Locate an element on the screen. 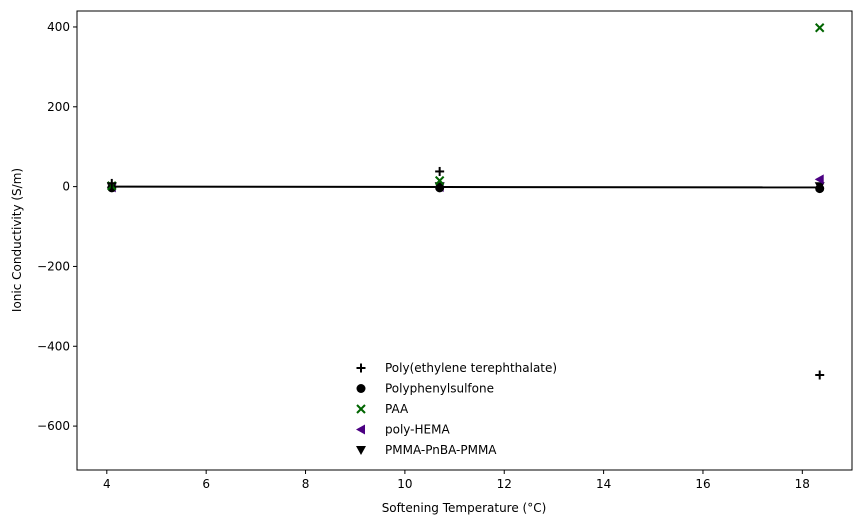  legend-label: Polyphenylsulfone is located at coordinates (439, 389).